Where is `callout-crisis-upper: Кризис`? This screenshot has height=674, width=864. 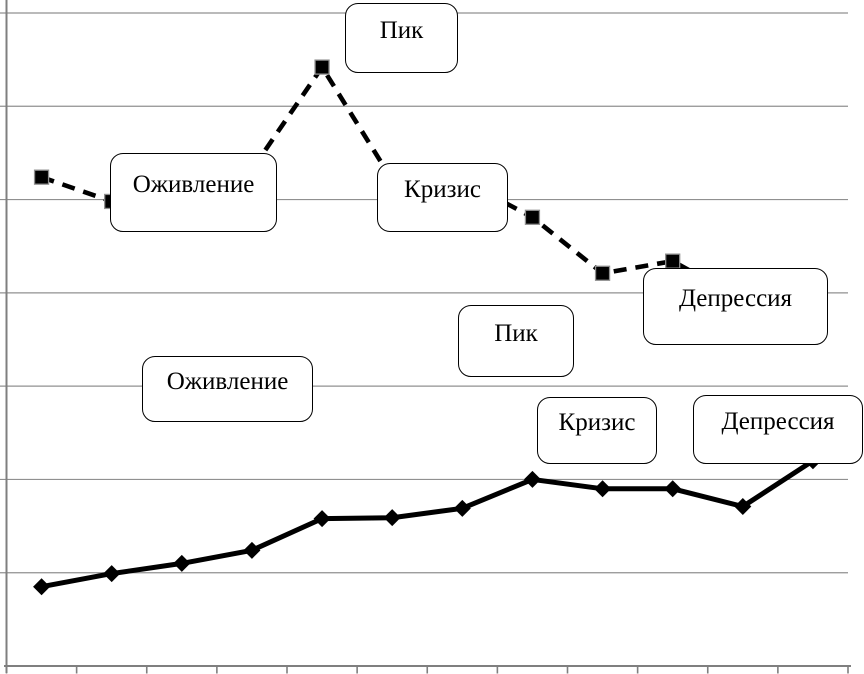 callout-crisis-upper: Кризис is located at coordinates (442, 197).